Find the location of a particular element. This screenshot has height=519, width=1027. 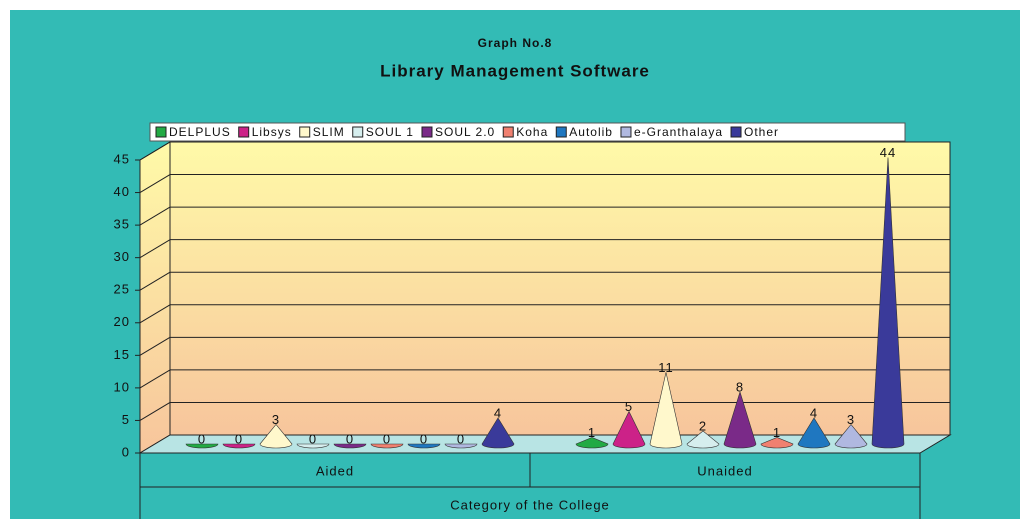

x-tick-label: Aided is located at coordinates (335, 470).